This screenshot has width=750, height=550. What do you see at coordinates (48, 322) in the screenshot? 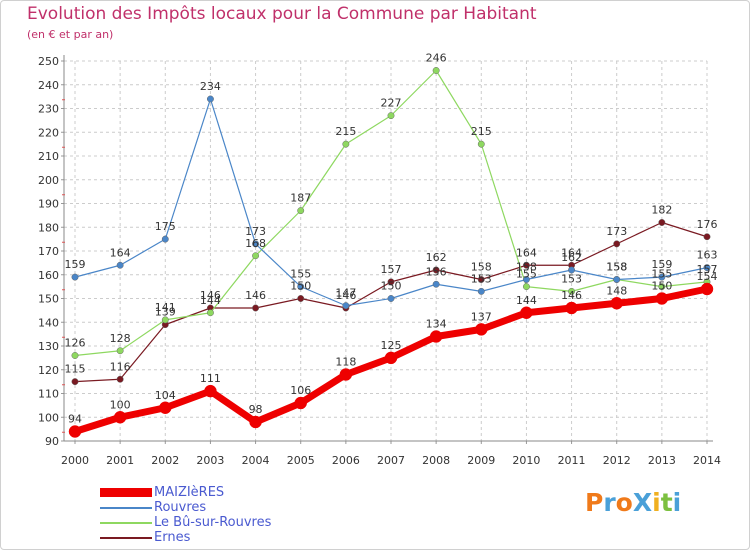
I see `y-tick-label: 140` at bounding box center [48, 322].